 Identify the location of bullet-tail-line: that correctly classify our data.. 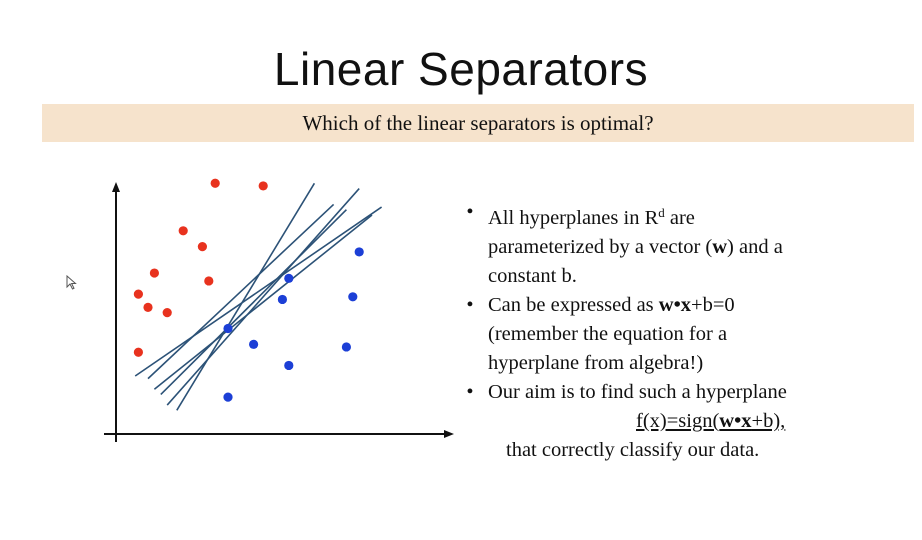
(633, 450).